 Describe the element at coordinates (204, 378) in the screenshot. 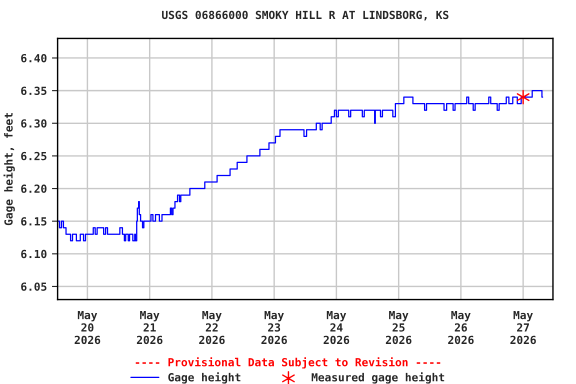

I see `legend-label: Gage height` at that location.